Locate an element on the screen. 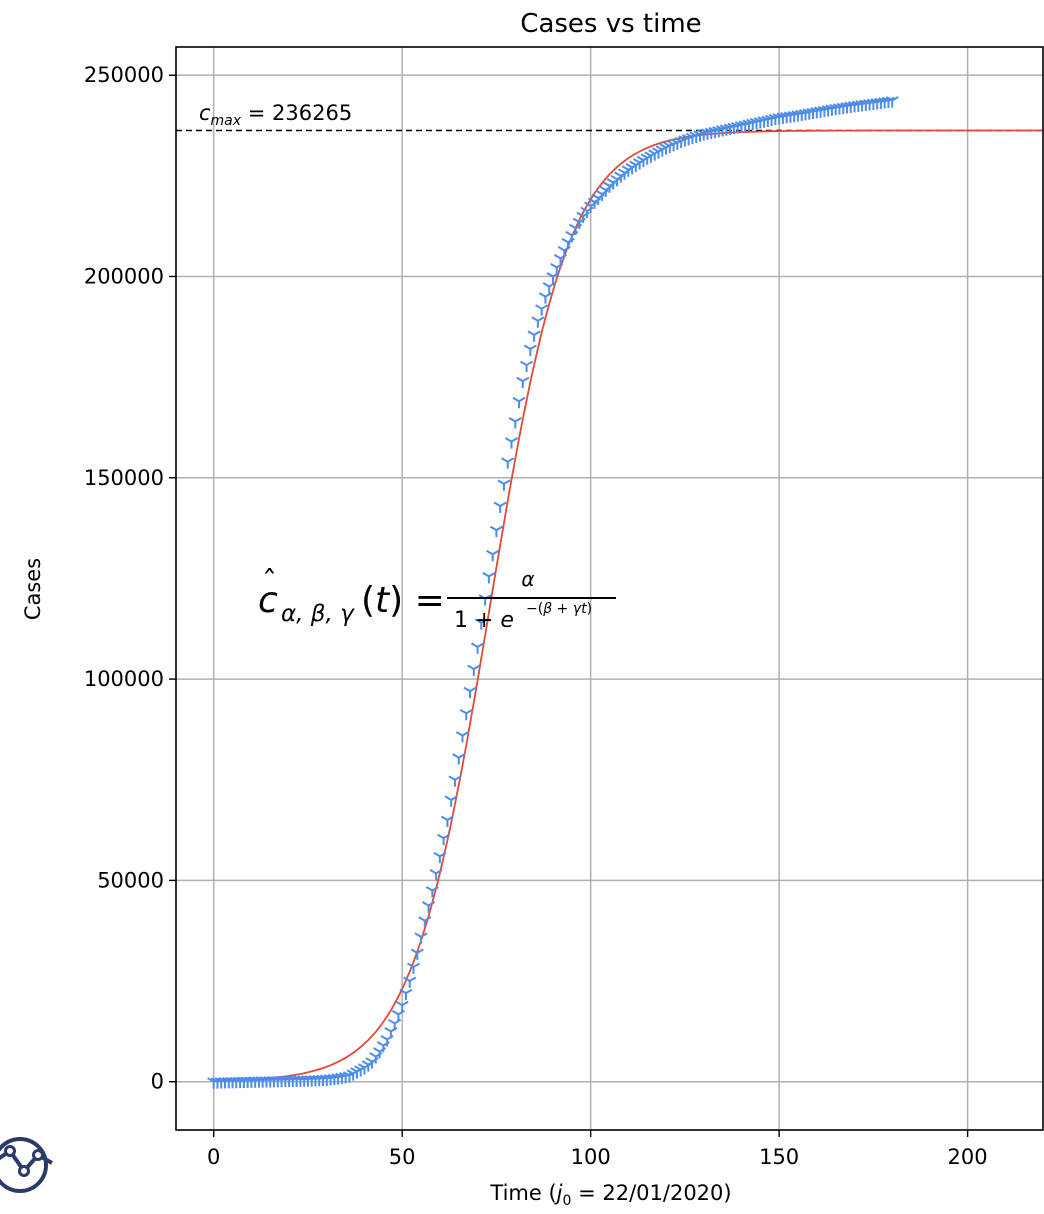 The width and height of the screenshot is (1044, 1214). x-axis-label-sub: 0 is located at coordinates (567, 1201).